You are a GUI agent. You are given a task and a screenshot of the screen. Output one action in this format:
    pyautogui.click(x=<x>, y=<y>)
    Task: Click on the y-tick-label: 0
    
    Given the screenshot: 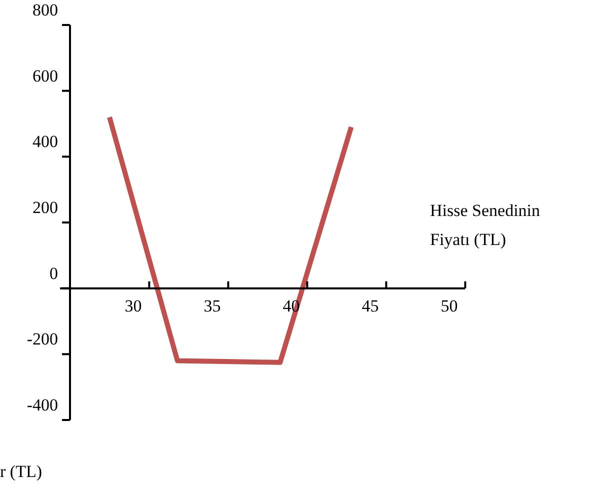 What is the action you would take?
    pyautogui.click(x=54, y=273)
    